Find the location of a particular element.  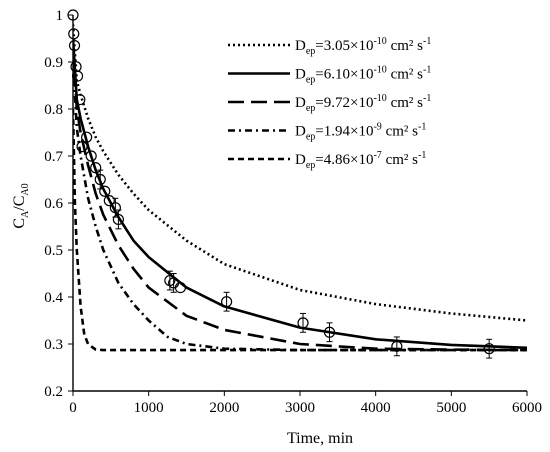

legend-item: Dep=4.86×10-7 cm² s-1 is located at coordinates (327, 160).